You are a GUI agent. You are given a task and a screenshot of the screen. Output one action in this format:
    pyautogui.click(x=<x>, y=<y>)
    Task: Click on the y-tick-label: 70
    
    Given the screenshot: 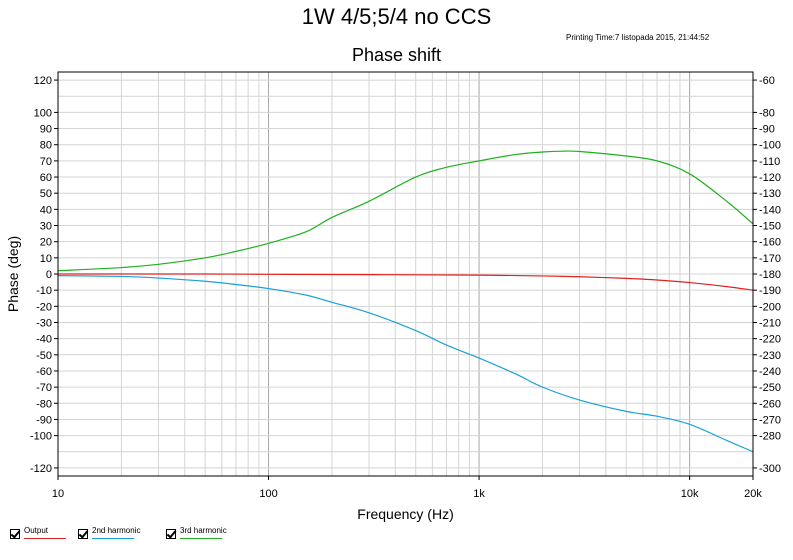 What is the action you would take?
    pyautogui.click(x=46, y=162)
    